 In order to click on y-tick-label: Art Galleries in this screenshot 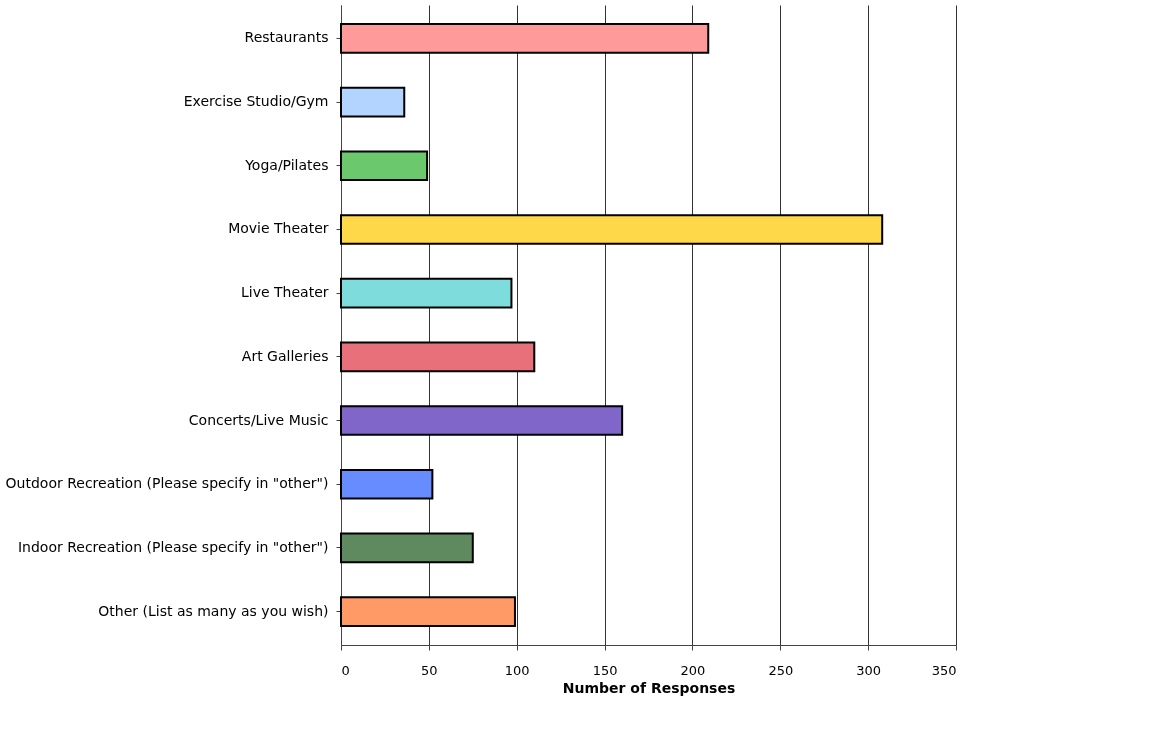, I will do `click(285, 355)`.